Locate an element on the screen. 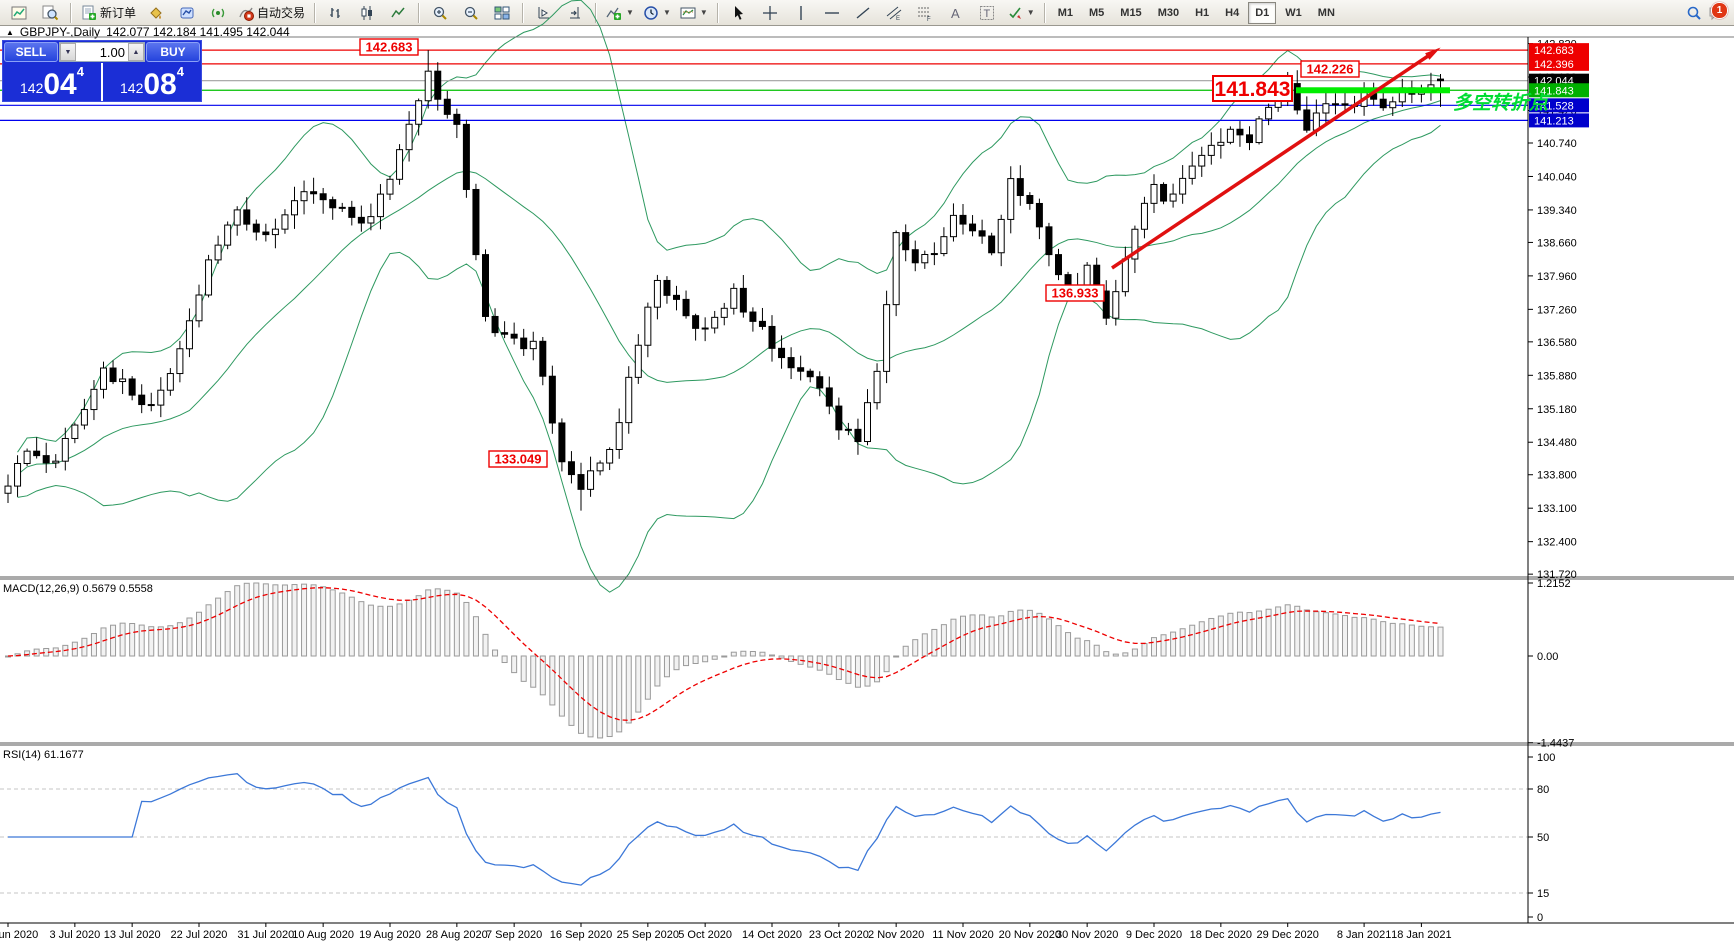 This screenshot has height=941, width=1734. text-button: A is located at coordinates (956, 13).